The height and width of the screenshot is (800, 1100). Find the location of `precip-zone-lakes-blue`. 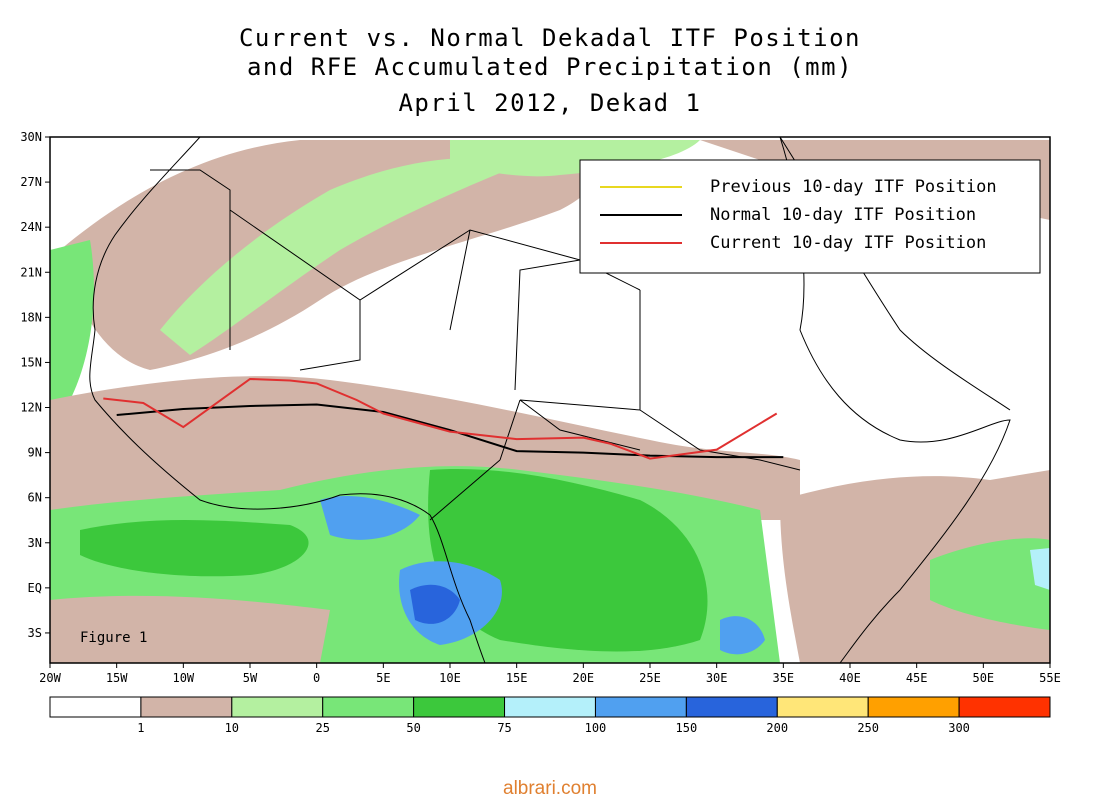

precip-zone-lakes-blue is located at coordinates (742, 635).